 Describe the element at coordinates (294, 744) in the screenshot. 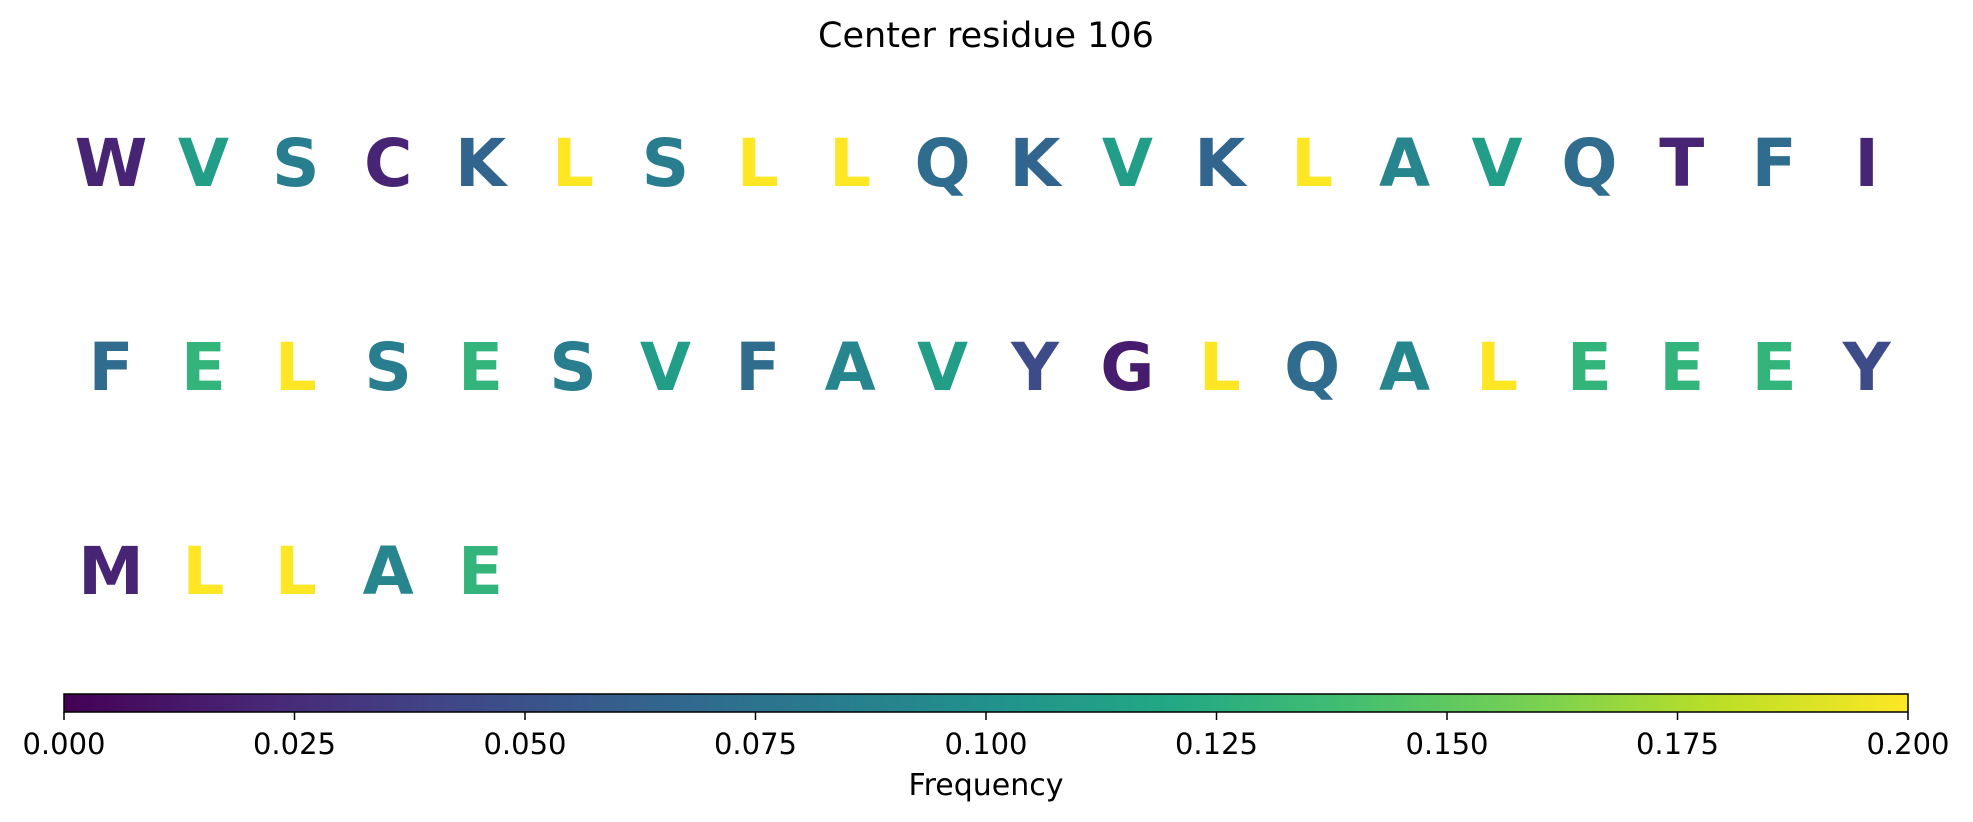

I see `colorbar-tick-label: 0.025` at that location.